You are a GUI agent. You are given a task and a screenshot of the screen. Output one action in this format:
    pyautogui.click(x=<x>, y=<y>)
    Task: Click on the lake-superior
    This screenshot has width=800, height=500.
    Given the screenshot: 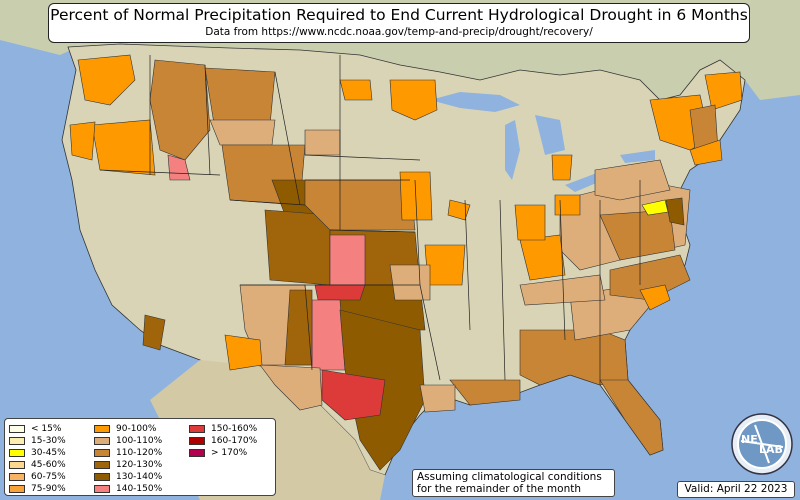 What is the action you would take?
    pyautogui.click(x=475, y=102)
    